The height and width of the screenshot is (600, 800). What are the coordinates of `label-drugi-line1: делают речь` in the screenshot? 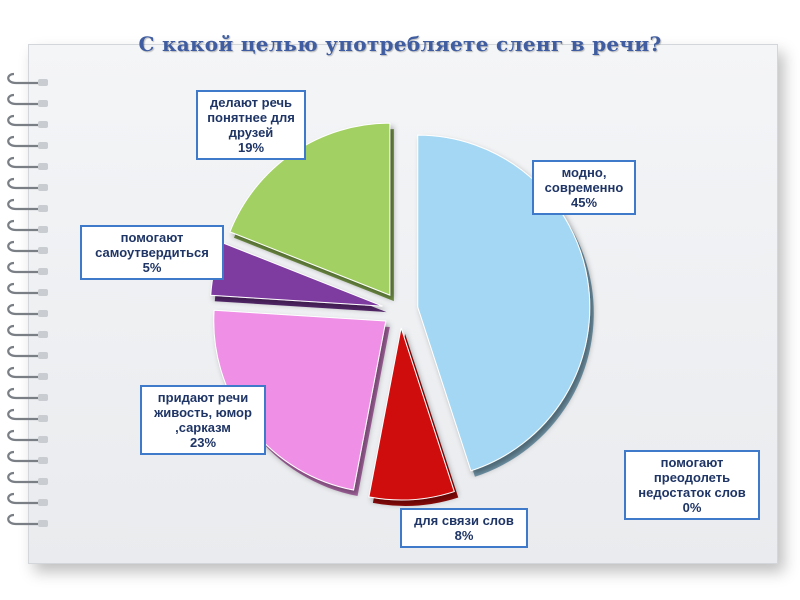 It's located at (251, 102).